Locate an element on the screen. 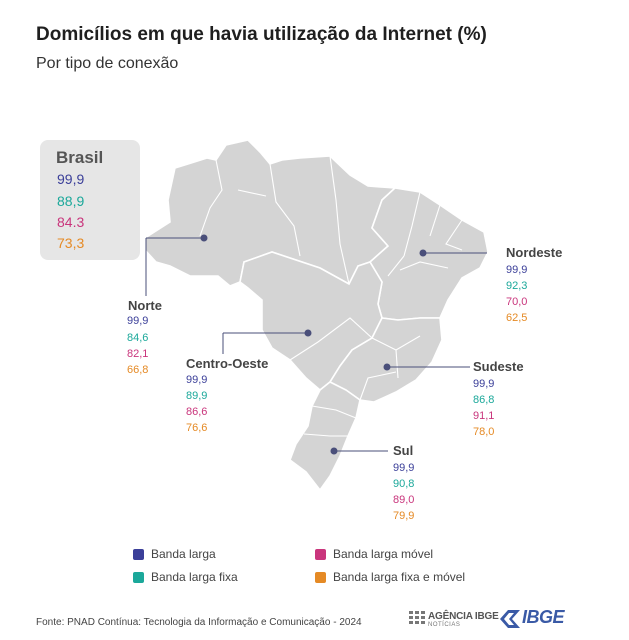 This screenshot has height=640, width=629. centro-oeste-banda-larga-value: 99,9 is located at coordinates (197, 380).